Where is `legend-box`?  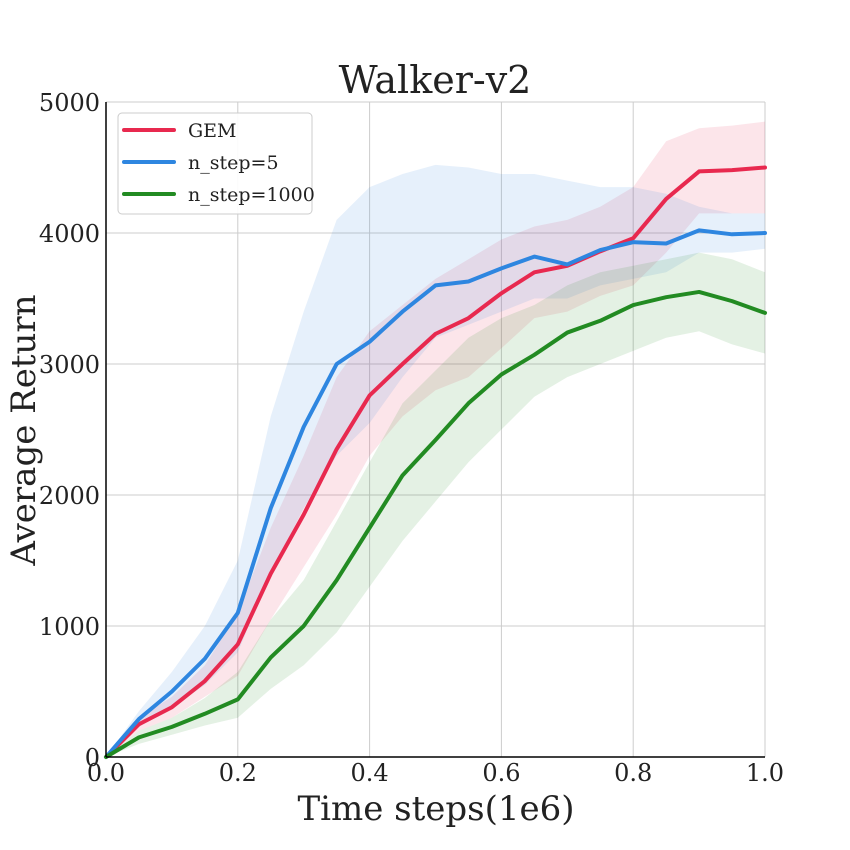 legend-box is located at coordinates (215, 163).